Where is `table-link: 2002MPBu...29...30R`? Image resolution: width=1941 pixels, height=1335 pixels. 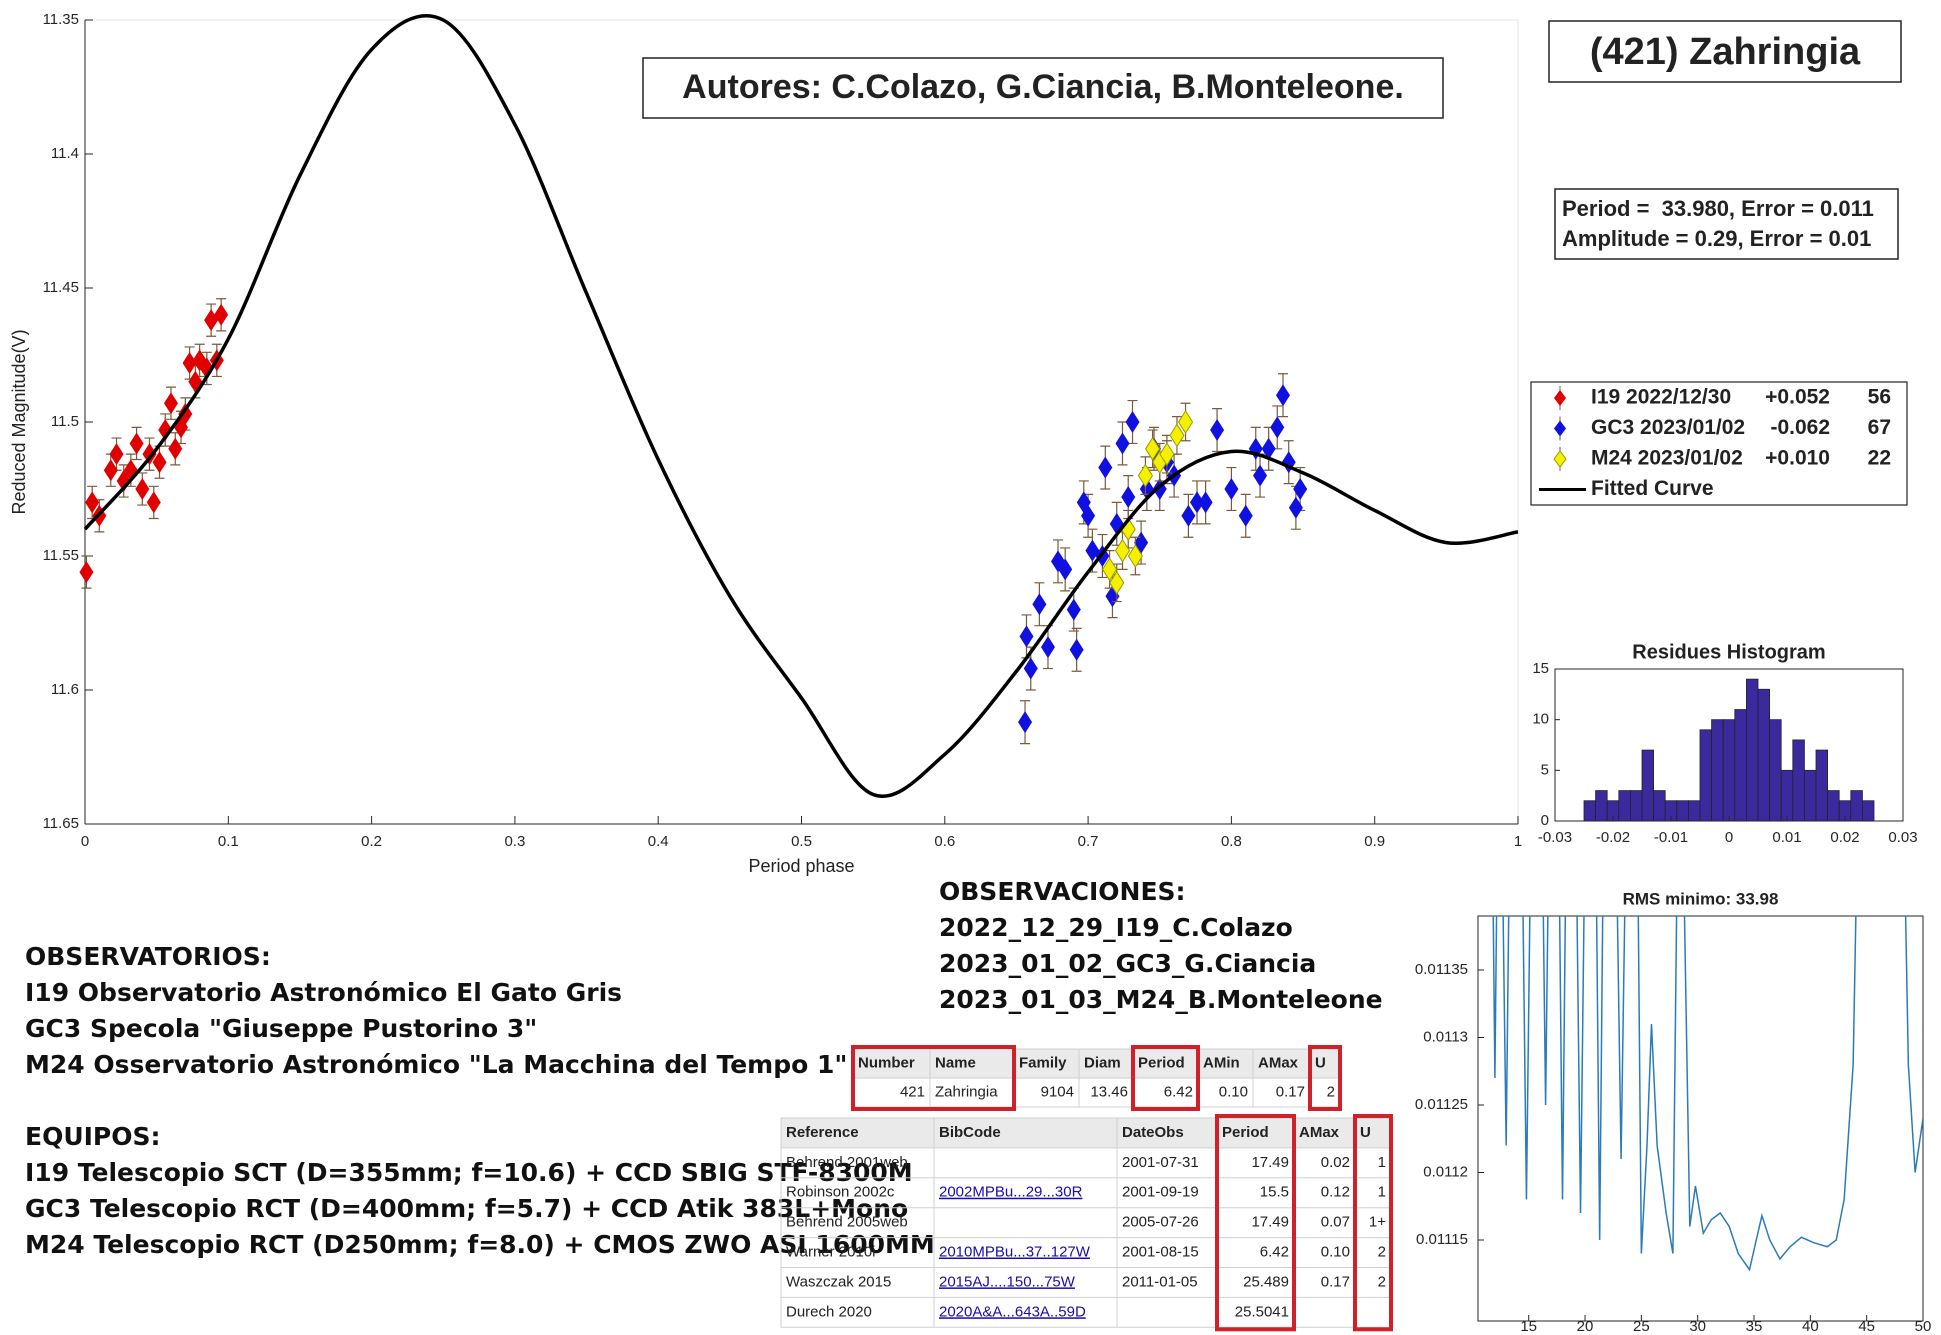 table-link: 2002MPBu...29...30R is located at coordinates (1011, 1192).